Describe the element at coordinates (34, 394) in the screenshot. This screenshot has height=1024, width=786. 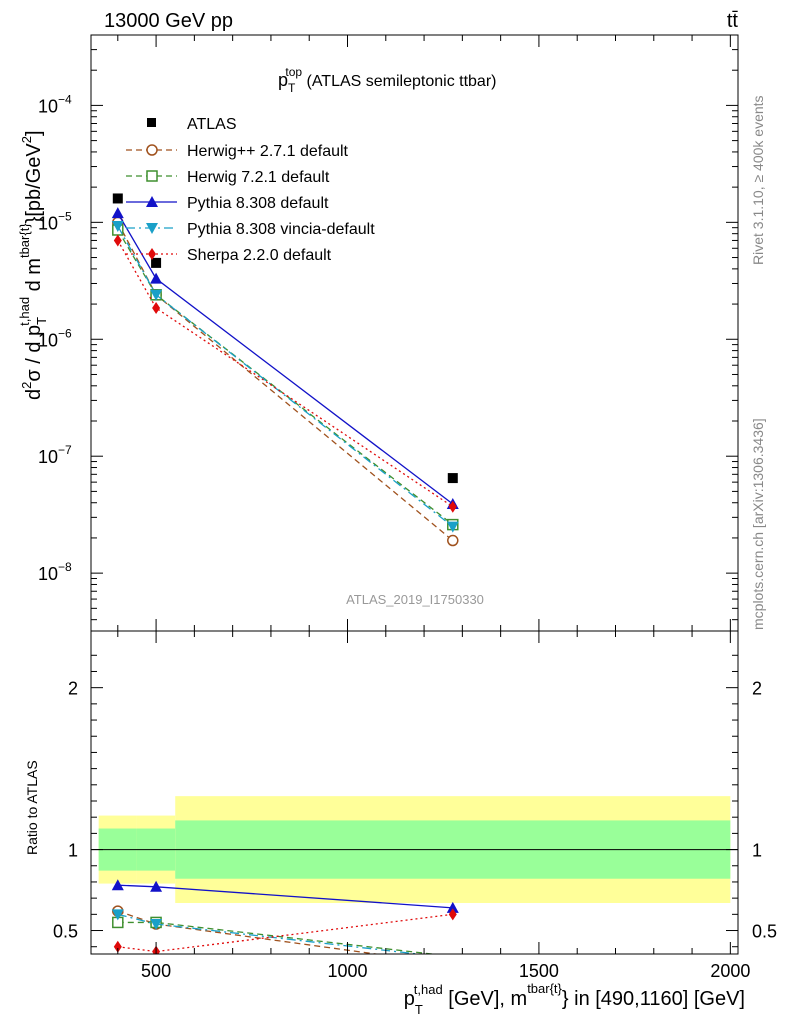
I see `y-title-d: d` at that location.